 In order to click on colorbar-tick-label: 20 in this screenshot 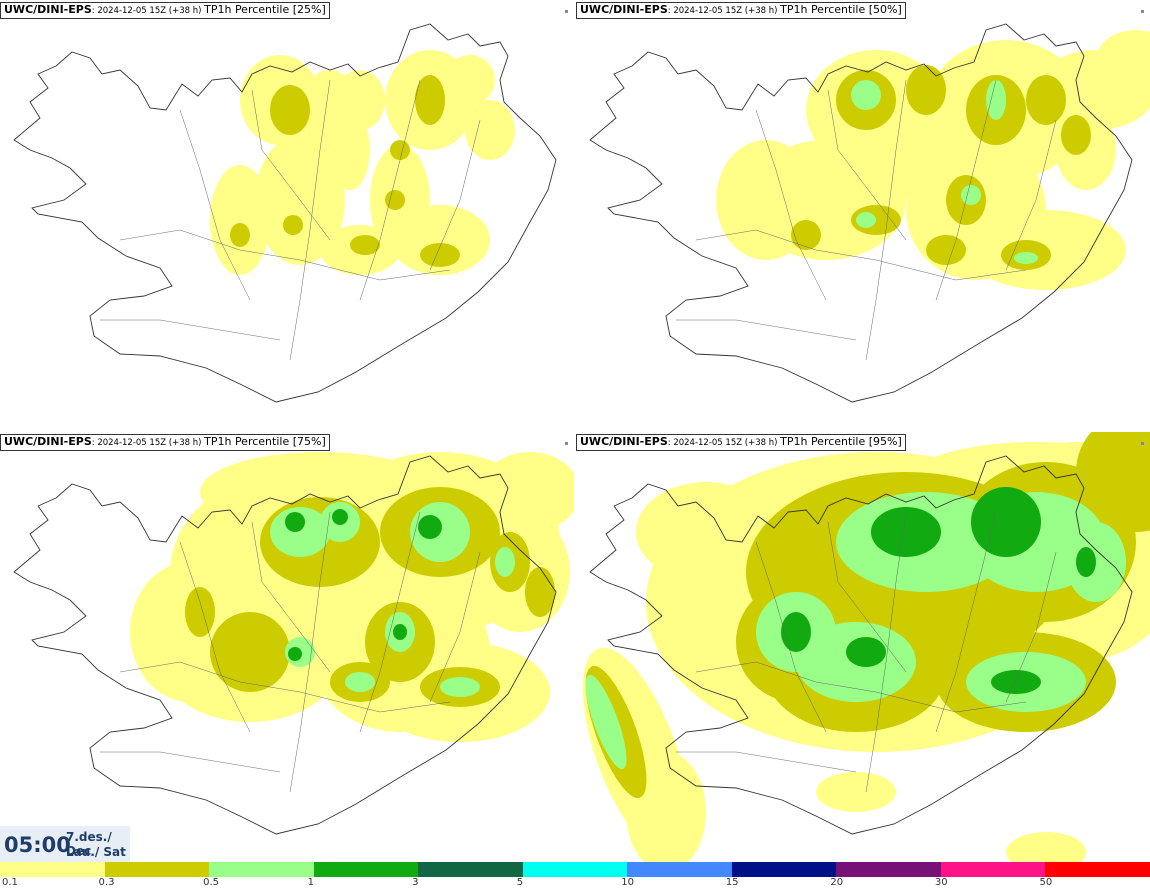, I will do `click(837, 882)`.